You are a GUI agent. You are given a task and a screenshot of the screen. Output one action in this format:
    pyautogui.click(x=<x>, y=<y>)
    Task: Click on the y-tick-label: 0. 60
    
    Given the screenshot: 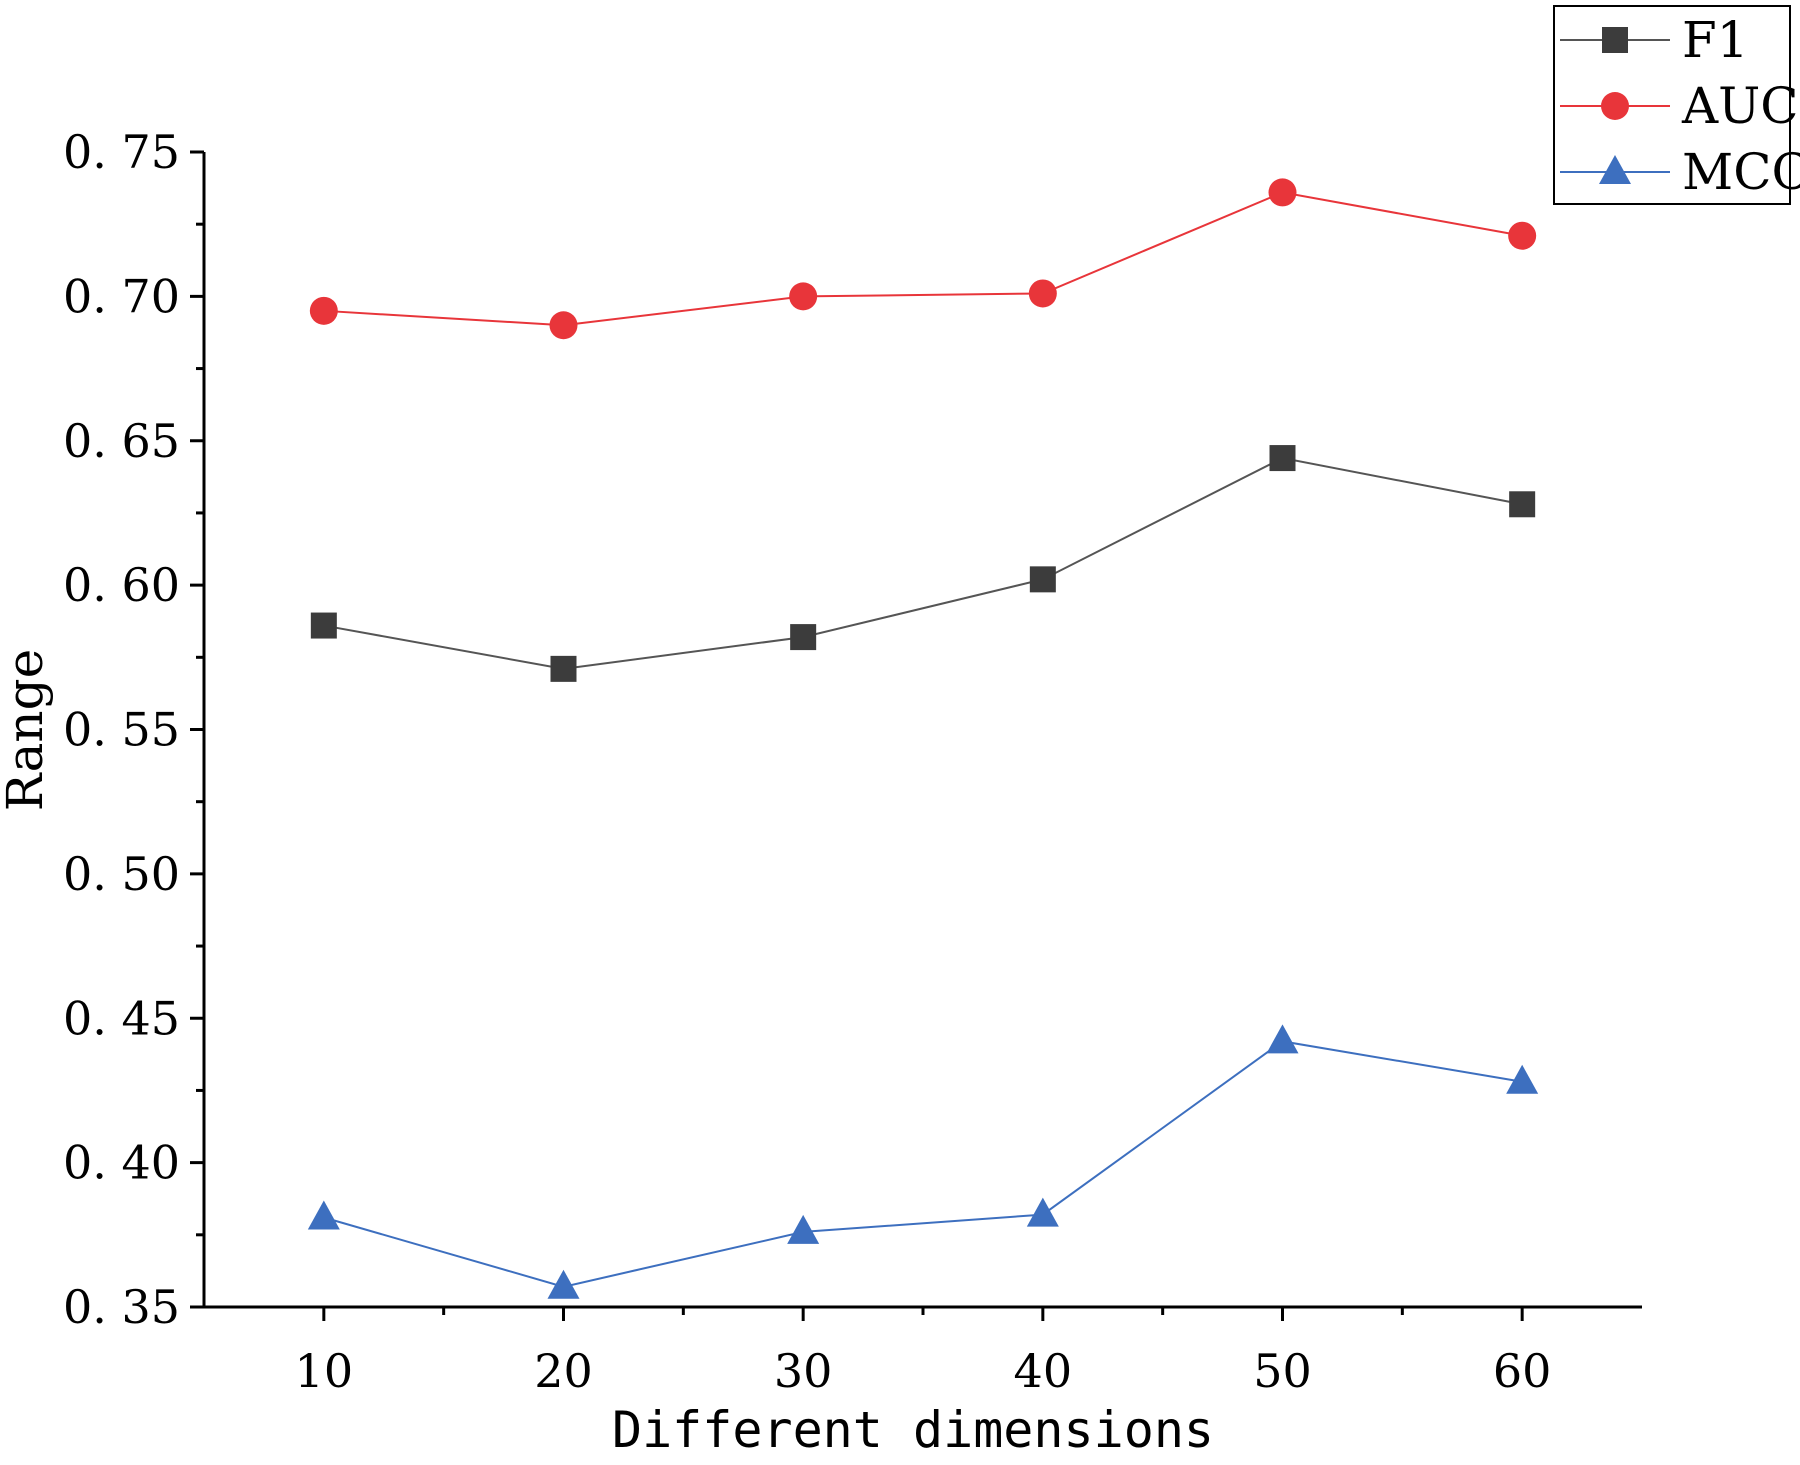 What is the action you would take?
    pyautogui.click(x=121, y=585)
    